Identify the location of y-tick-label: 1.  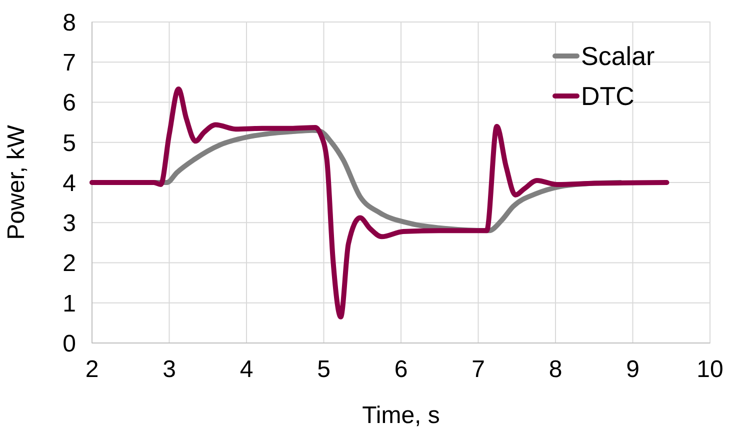
(69, 304).